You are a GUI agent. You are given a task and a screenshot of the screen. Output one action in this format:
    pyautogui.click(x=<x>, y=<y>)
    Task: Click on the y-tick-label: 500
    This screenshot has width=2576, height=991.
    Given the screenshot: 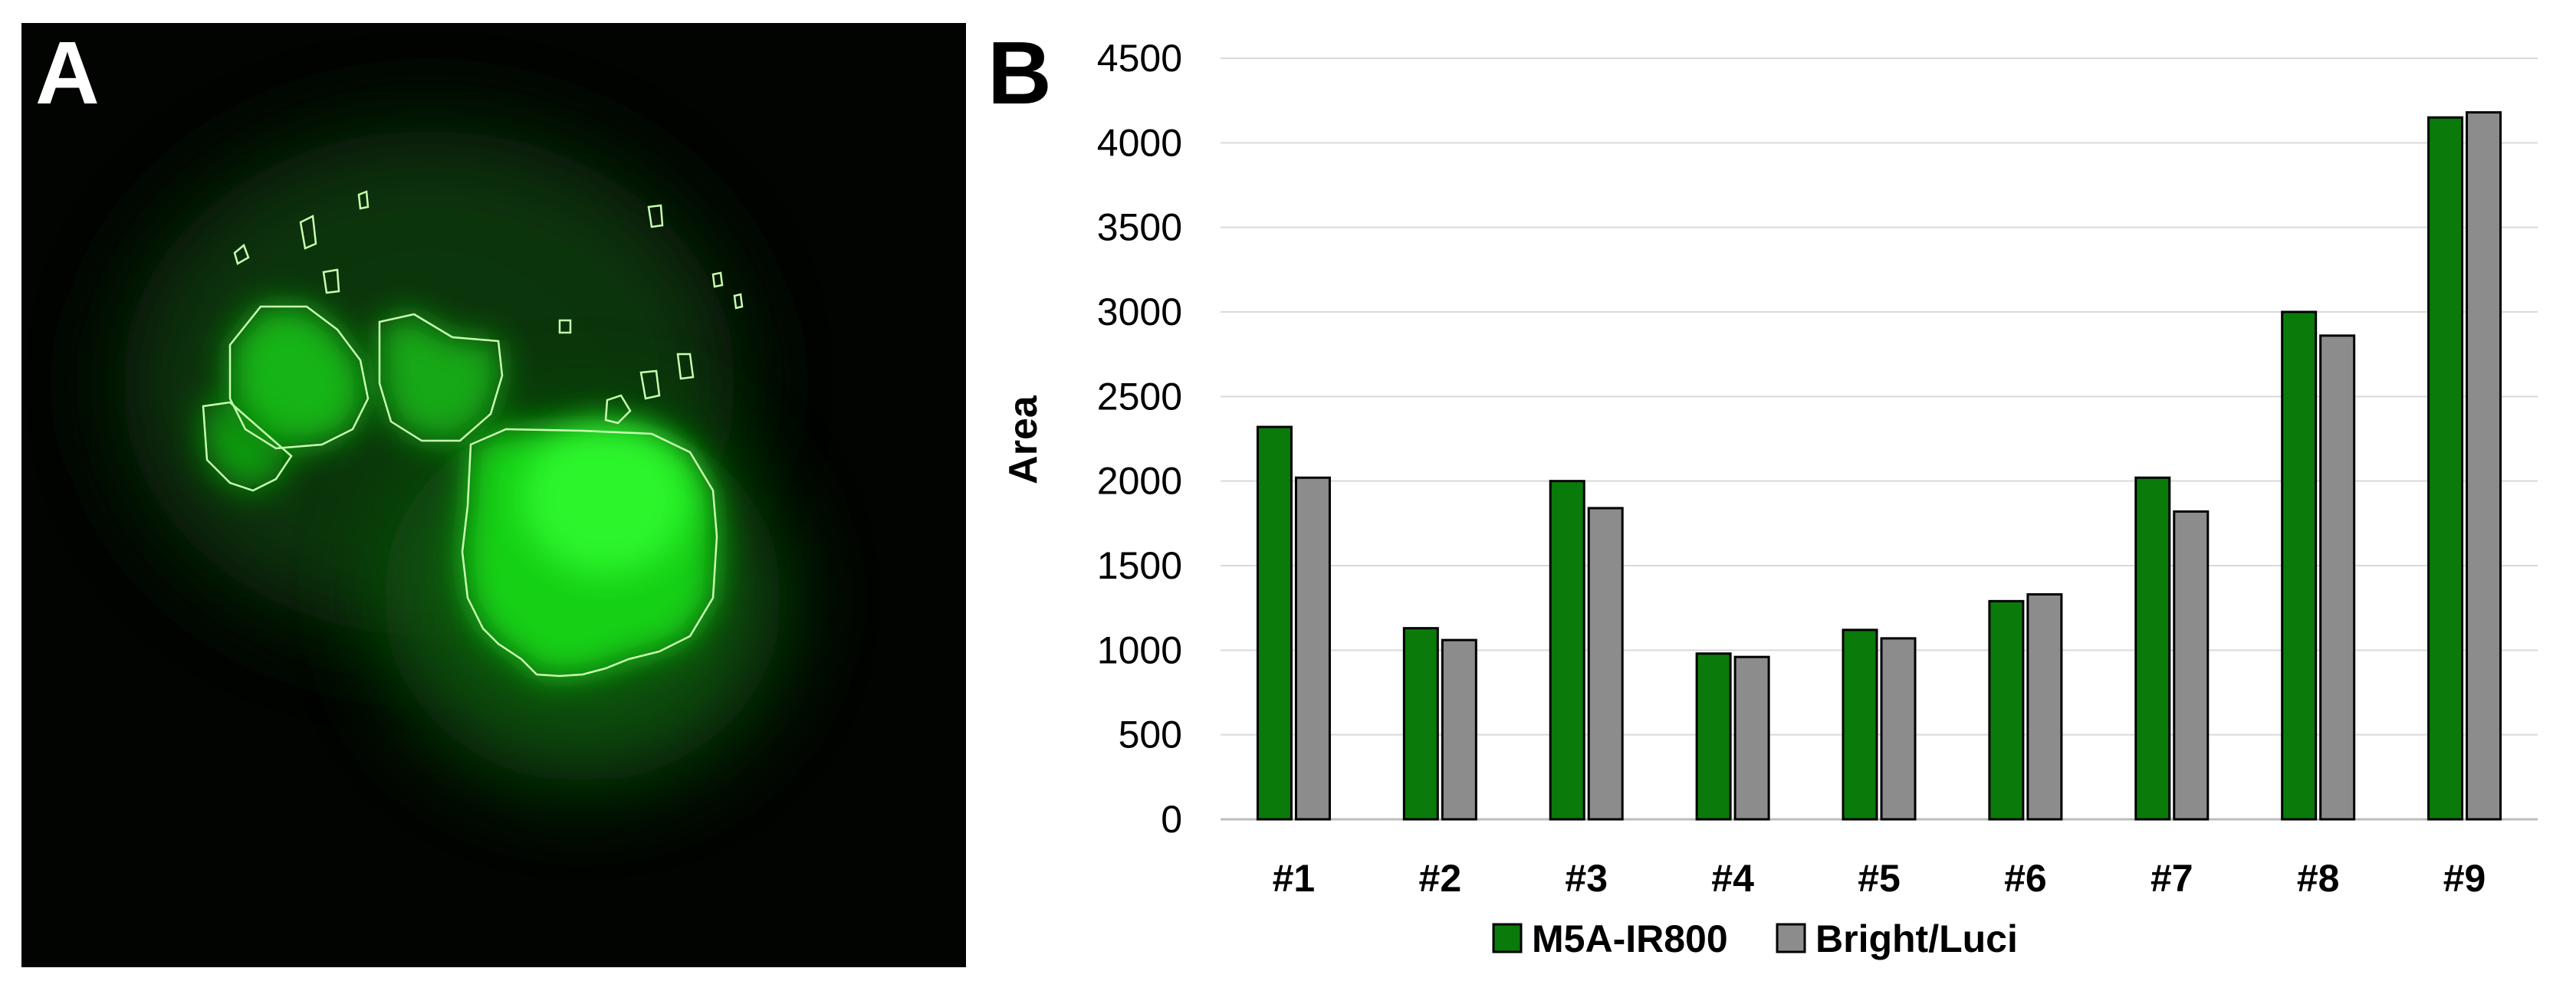 What is the action you would take?
    pyautogui.click(x=1150, y=735)
    